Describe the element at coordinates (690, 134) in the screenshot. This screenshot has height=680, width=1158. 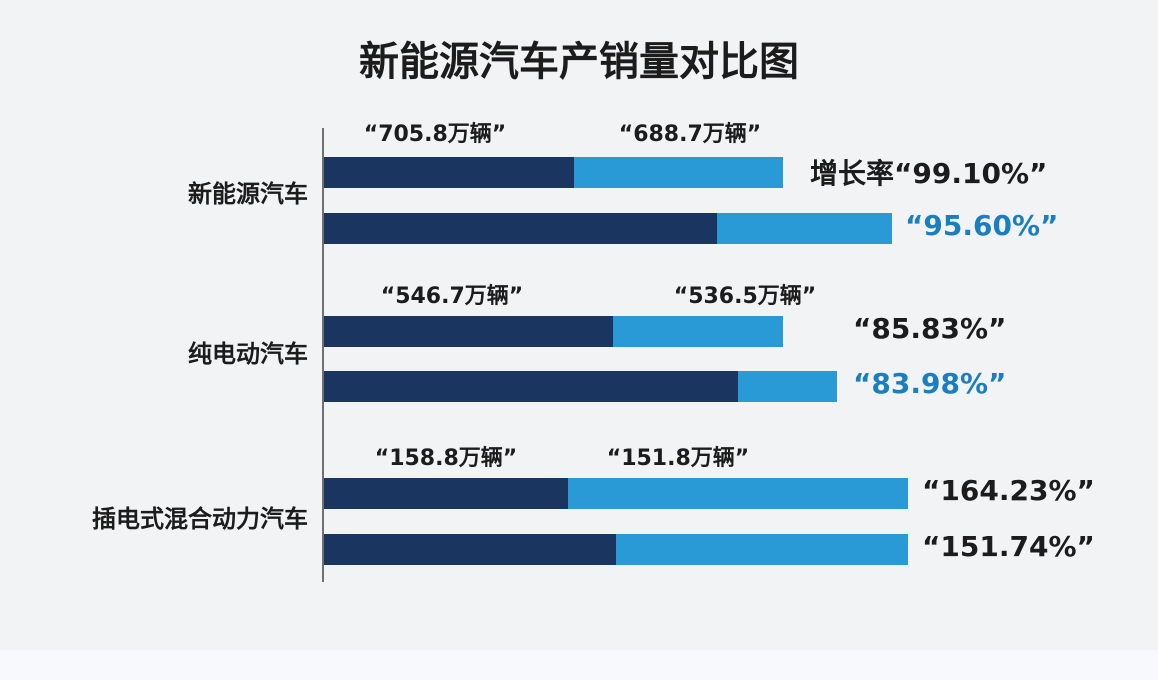
I see `bar-label: “688.7万辆”` at that location.